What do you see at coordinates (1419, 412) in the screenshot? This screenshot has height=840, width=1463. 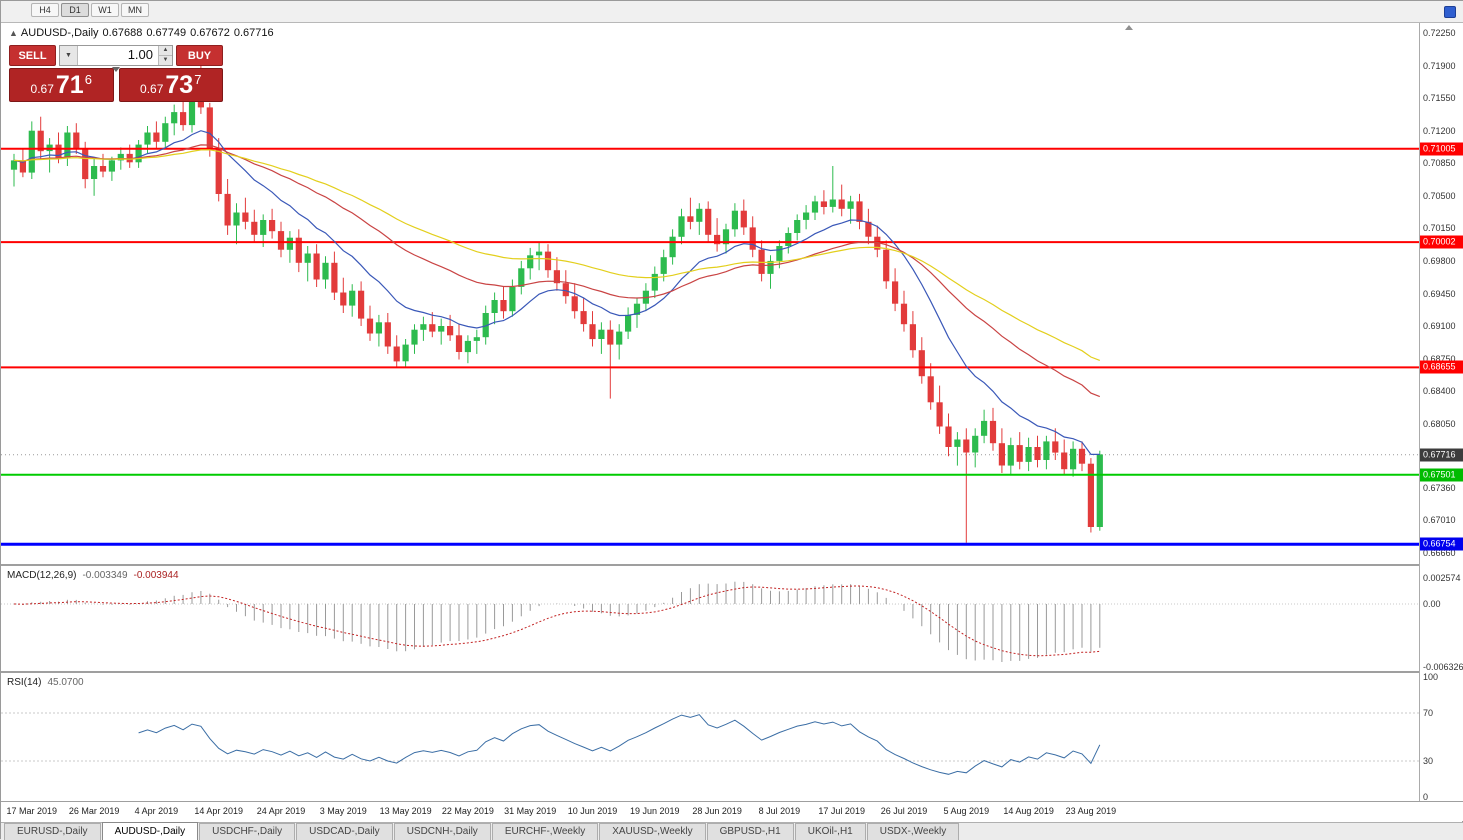 I see `price-axis-border` at bounding box center [1419, 412].